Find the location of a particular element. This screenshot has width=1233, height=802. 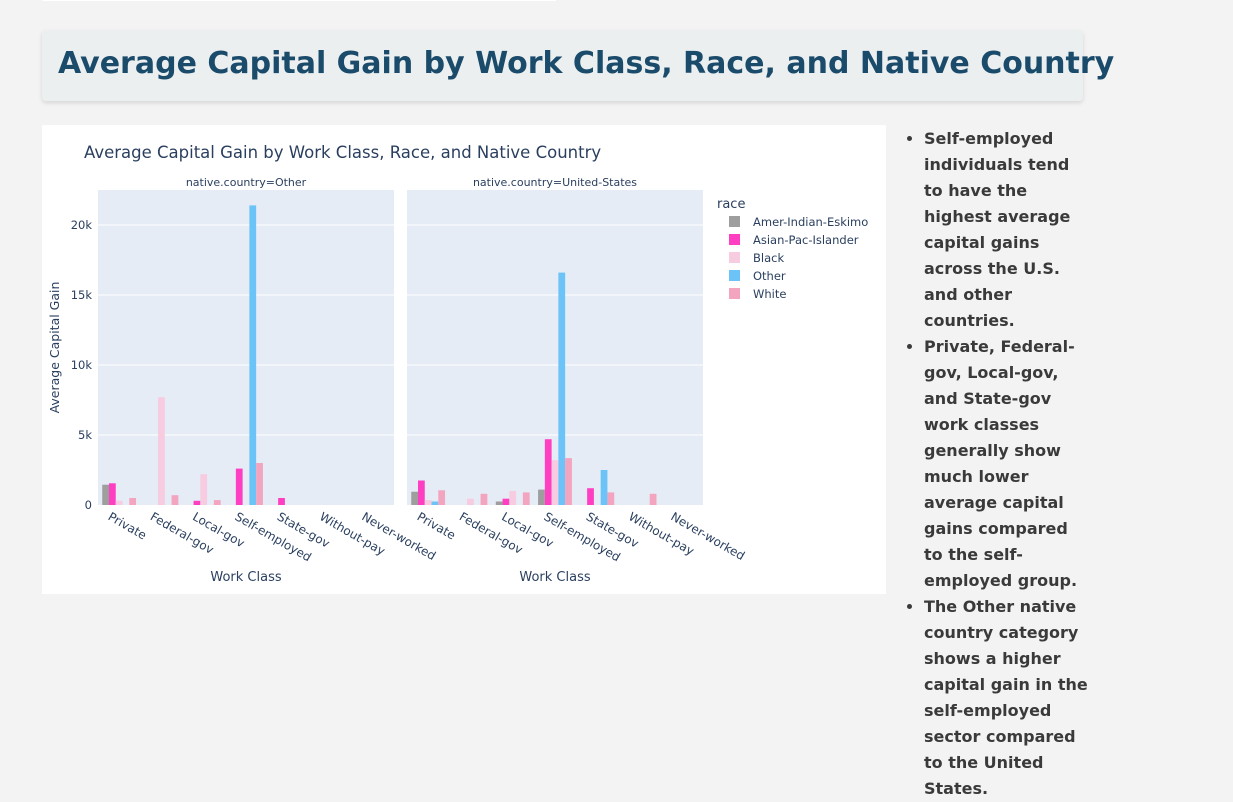

top-divider is located at coordinates (299, 0).